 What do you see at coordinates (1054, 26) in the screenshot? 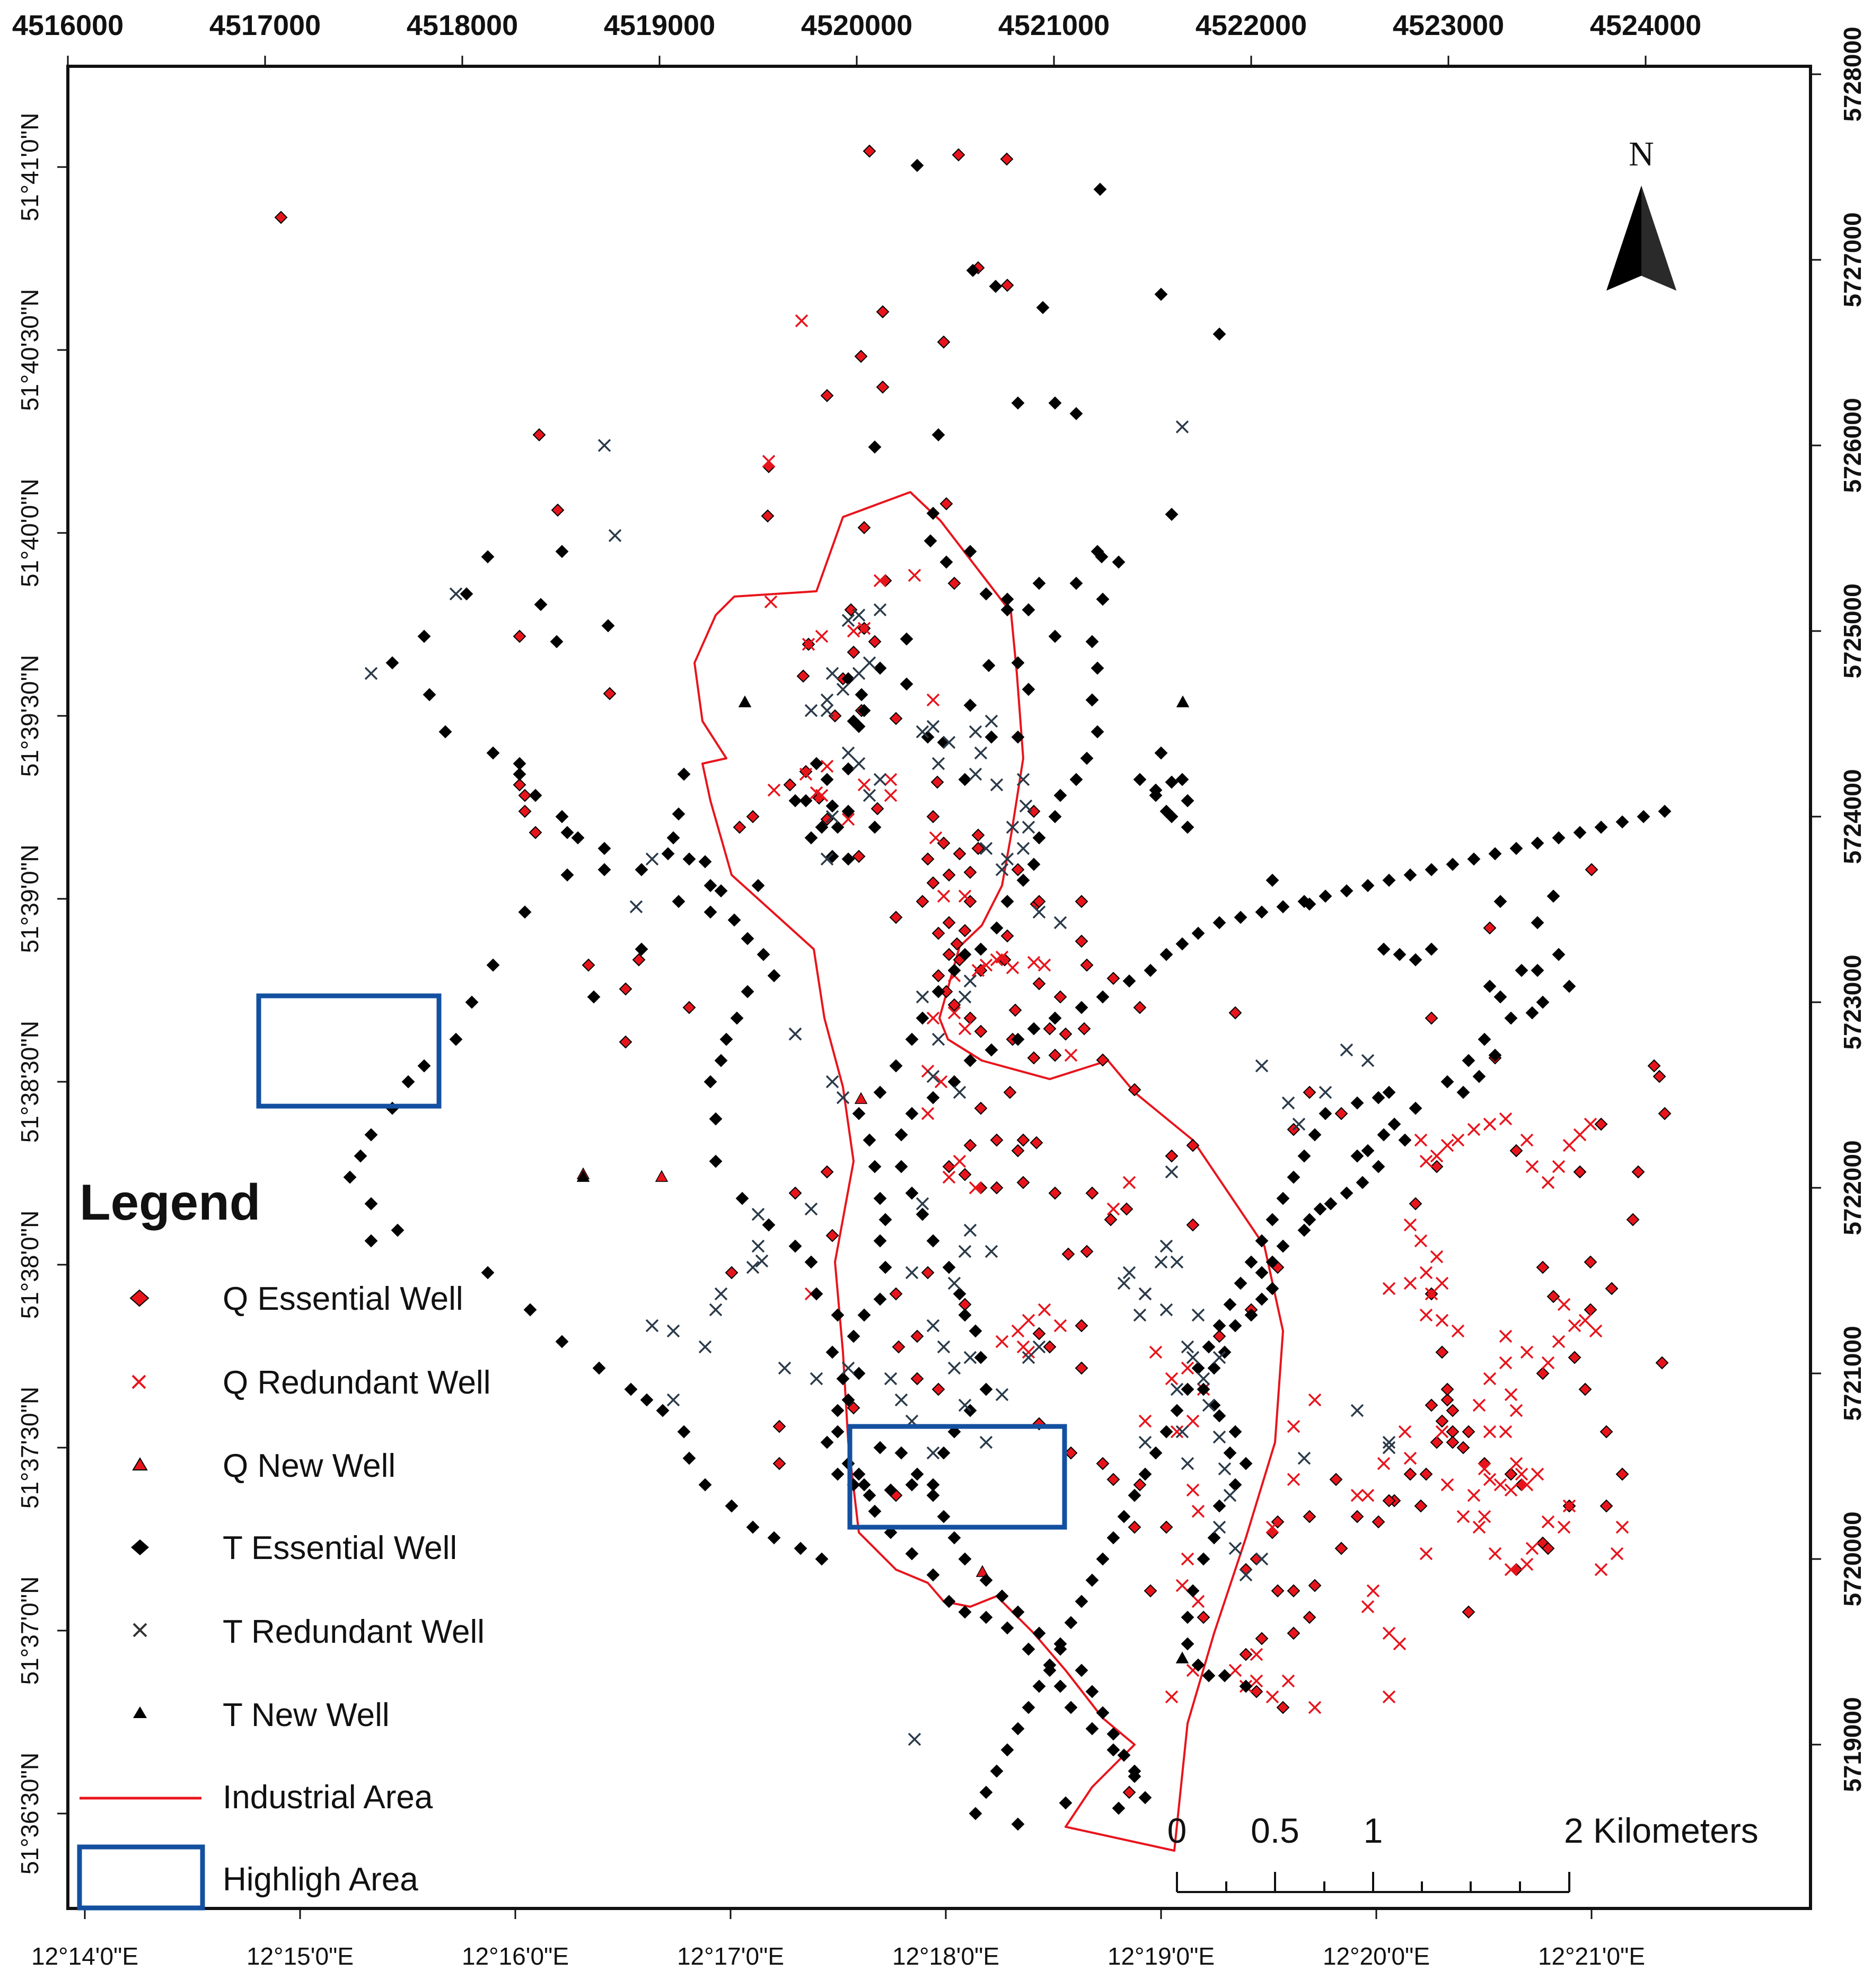
I see `top-tick-label: 4521000` at bounding box center [1054, 26].